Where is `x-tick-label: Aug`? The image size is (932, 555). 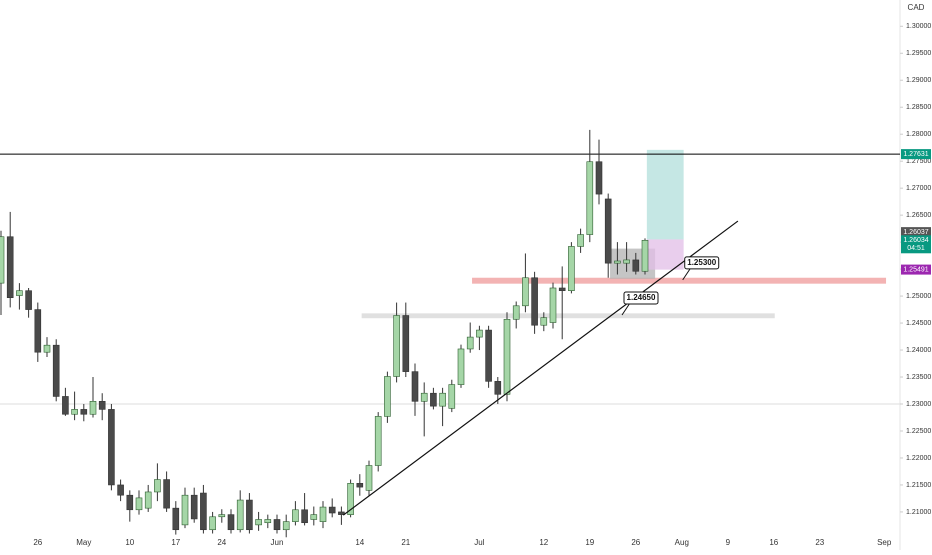 x-tick-label: Aug is located at coordinates (682, 542).